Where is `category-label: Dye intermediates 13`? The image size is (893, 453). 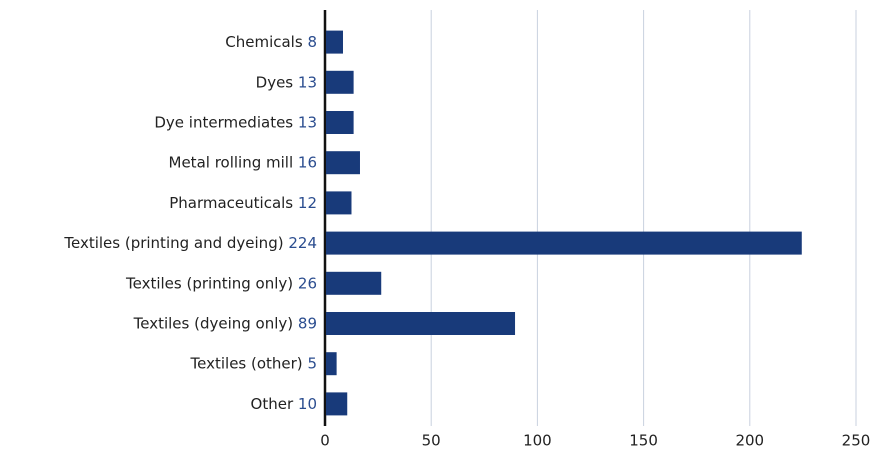
category-label: Dye intermediates 13 is located at coordinates (235, 122).